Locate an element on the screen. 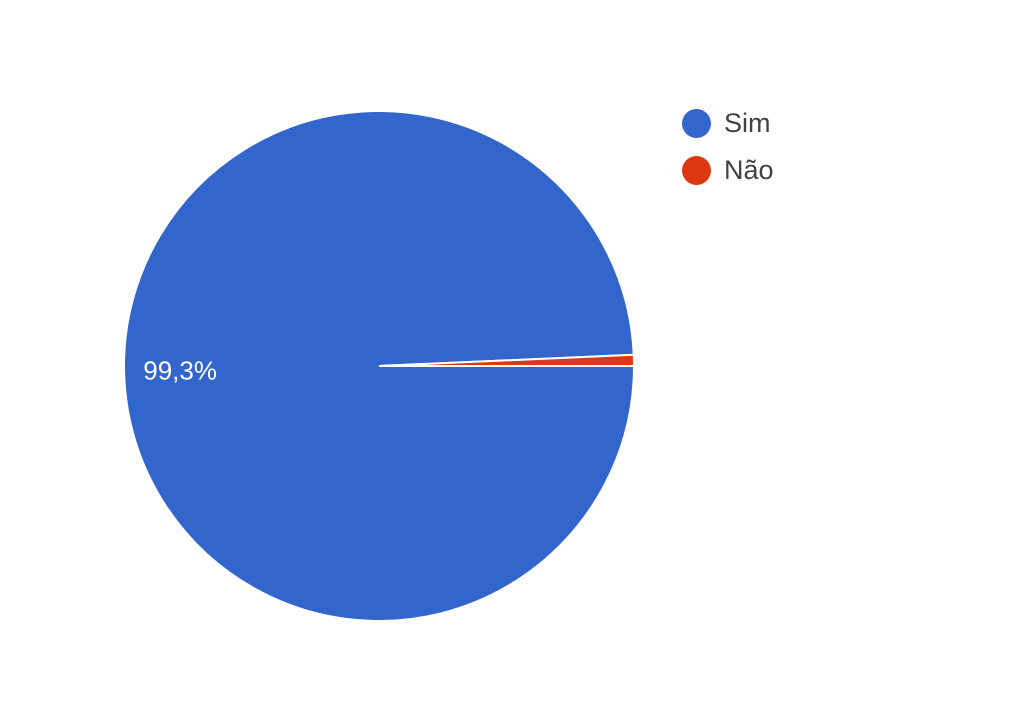 The image size is (1029, 708). slice-label-sim: 99,3% is located at coordinates (180, 370).